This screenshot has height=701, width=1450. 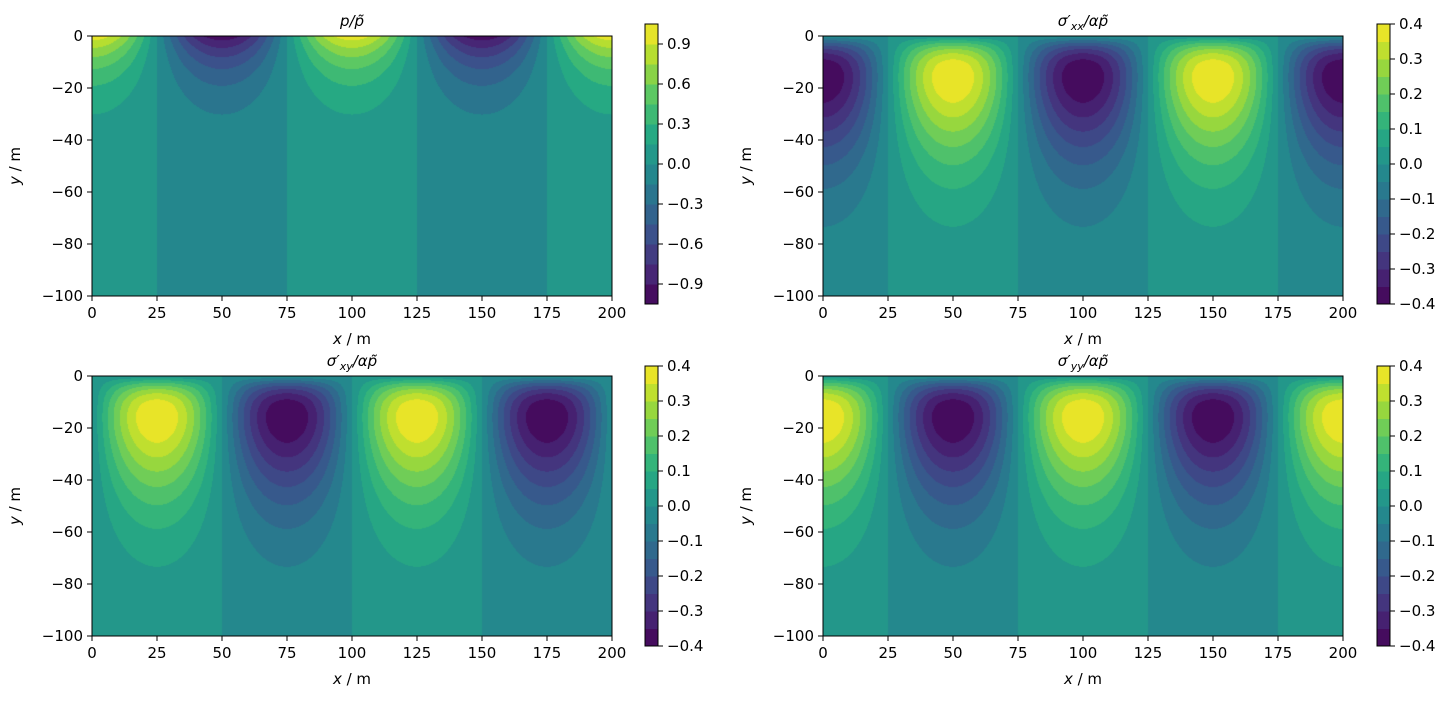 I want to click on colorbar-tick-label: −0.3, so click(x=1417, y=269).